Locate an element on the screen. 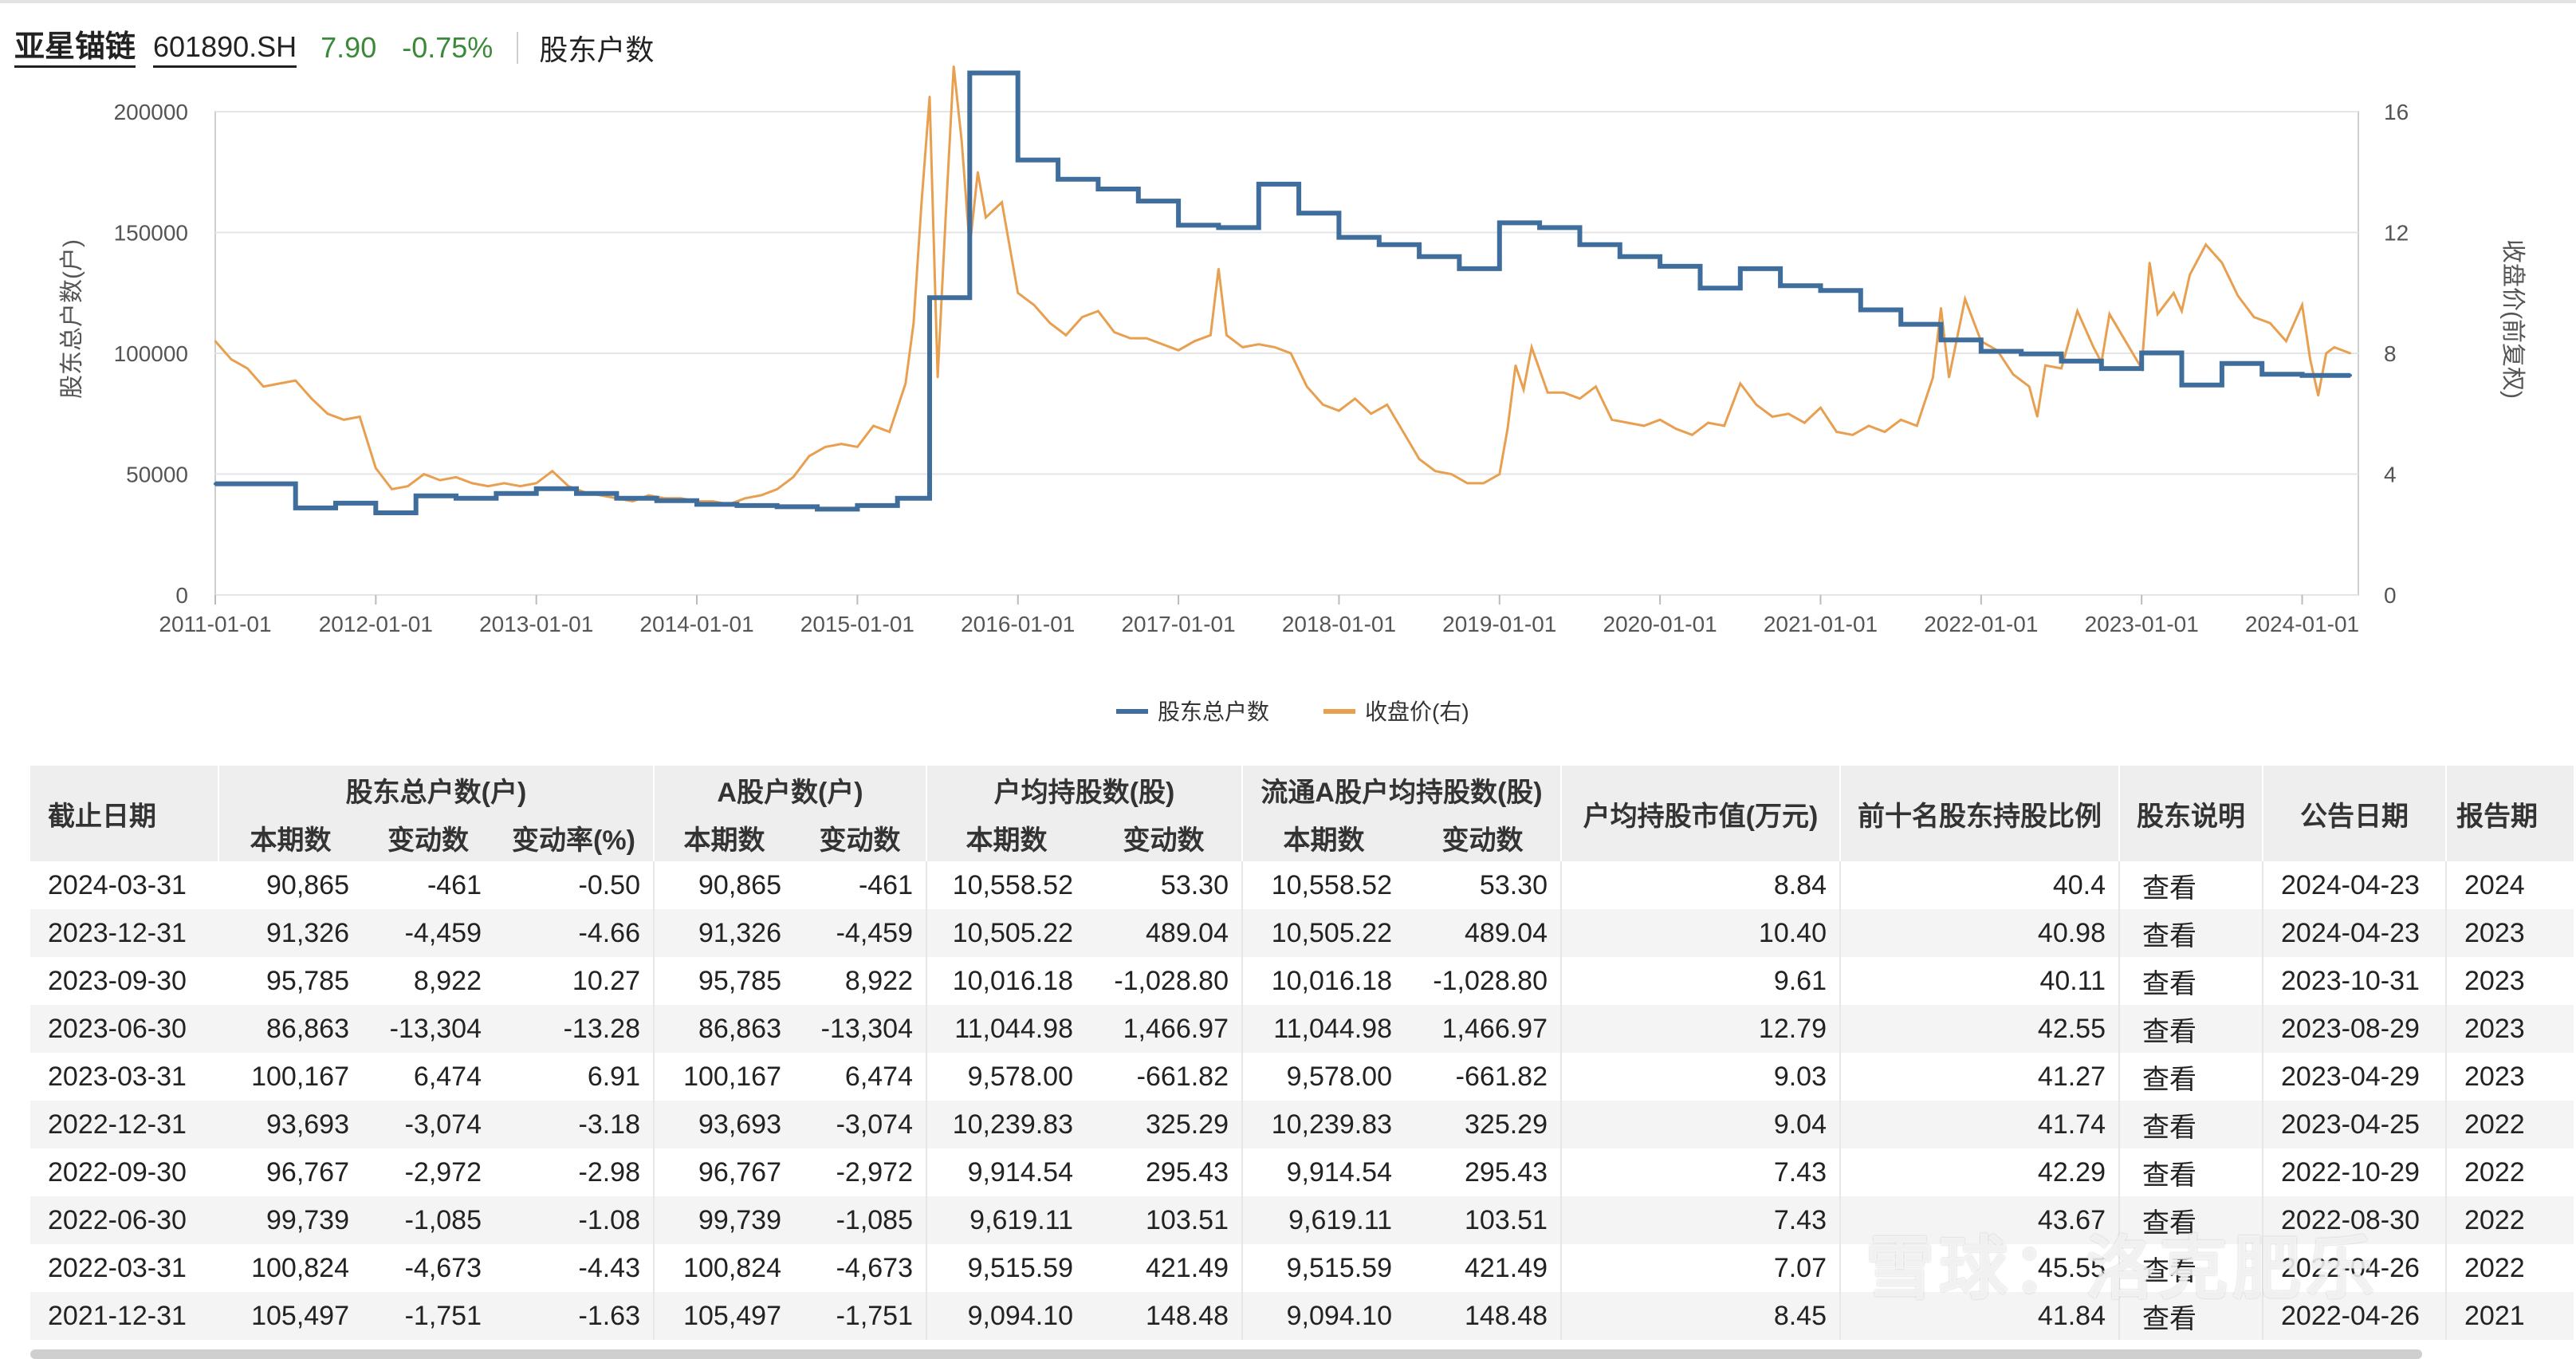 Image resolution: width=2576 pixels, height=1359 pixels. stock-name: 亚星锚链 is located at coordinates (75, 48).